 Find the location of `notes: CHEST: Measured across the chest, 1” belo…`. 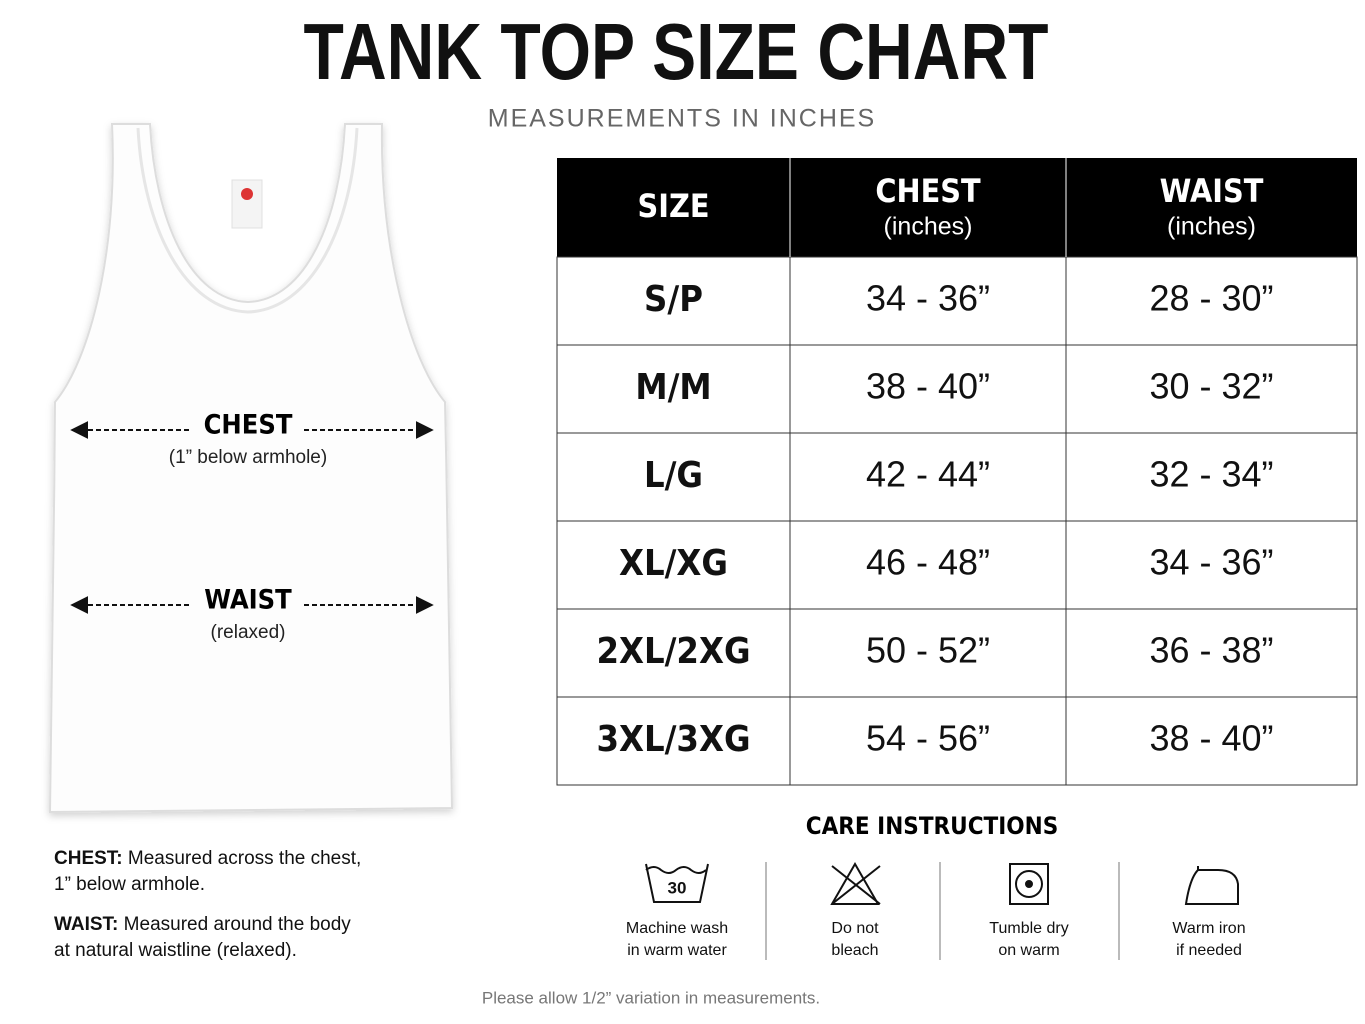

notes: CHEST: Measured across the chest, 1” belo… is located at coordinates (207, 904).